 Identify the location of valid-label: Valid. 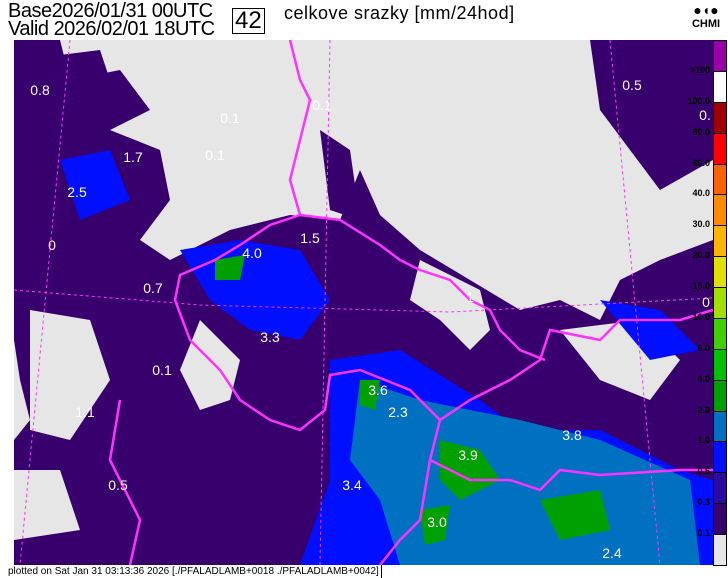
(28, 29).